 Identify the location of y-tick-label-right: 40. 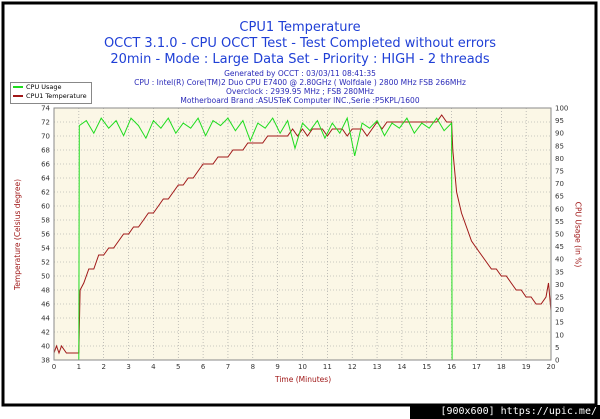
(559, 260).